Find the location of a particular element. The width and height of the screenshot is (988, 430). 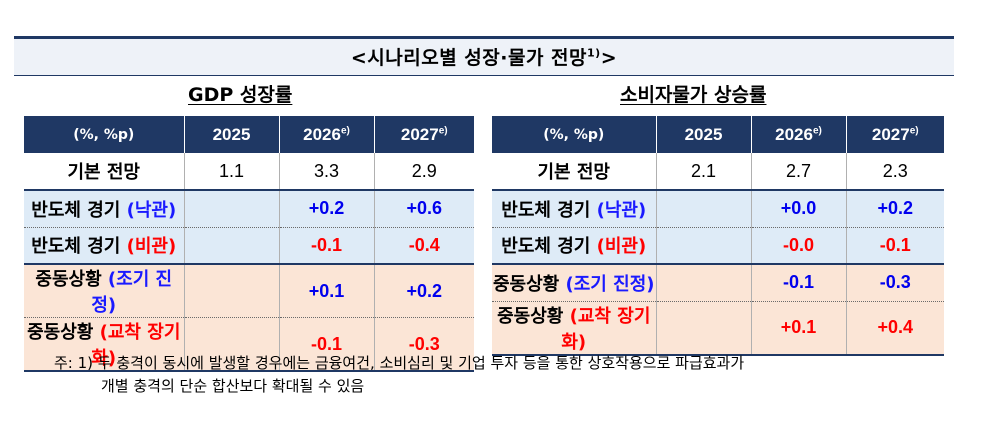

table-cell: +0.4 is located at coordinates (894, 328).